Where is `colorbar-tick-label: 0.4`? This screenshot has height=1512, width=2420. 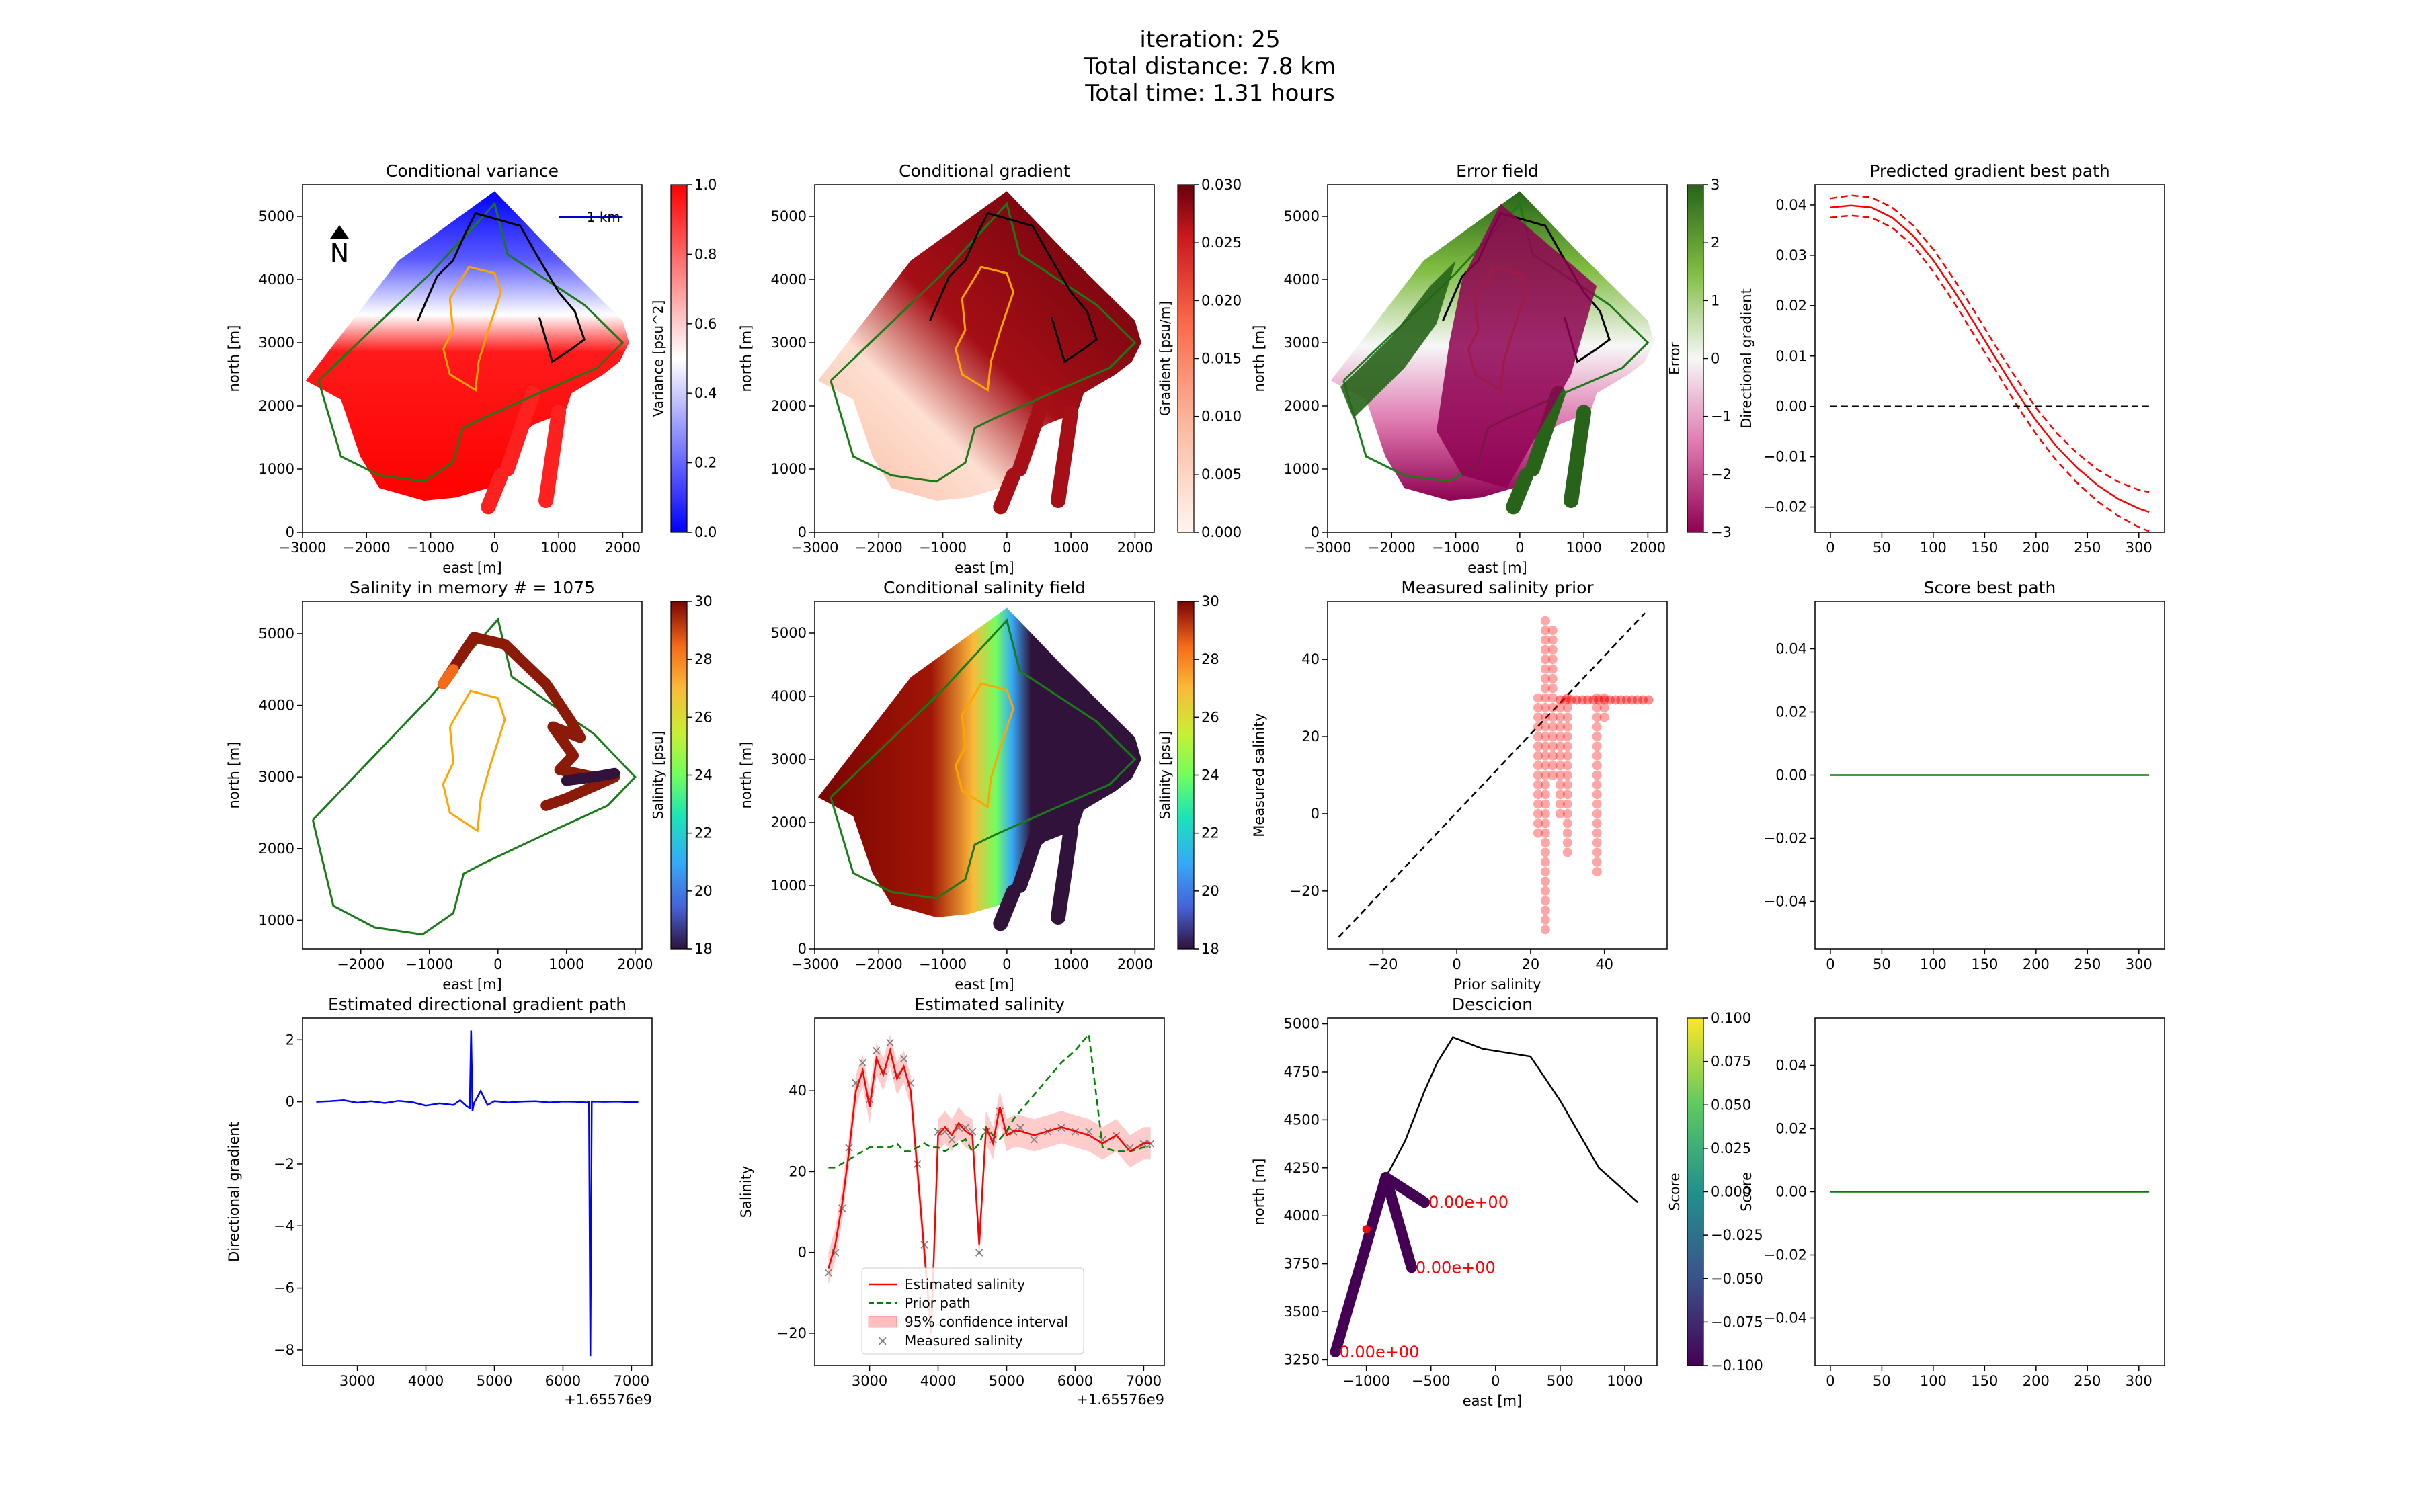
colorbar-tick-label: 0.4 is located at coordinates (705, 393).